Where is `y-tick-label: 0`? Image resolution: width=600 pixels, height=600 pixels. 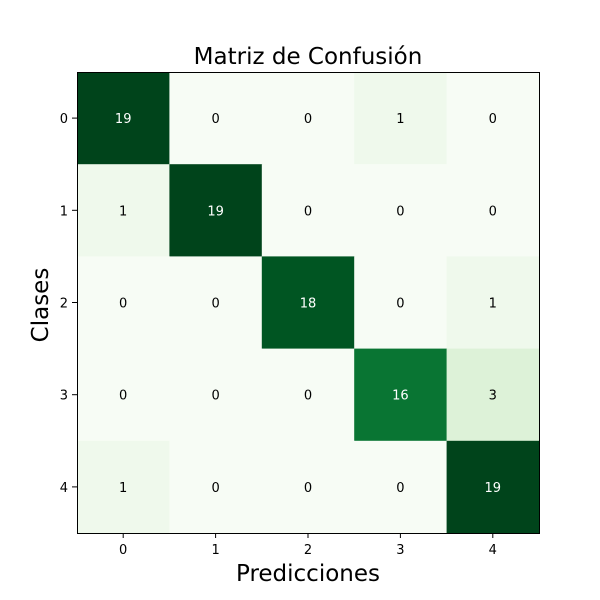
y-tick-label: 0 is located at coordinates (64, 119).